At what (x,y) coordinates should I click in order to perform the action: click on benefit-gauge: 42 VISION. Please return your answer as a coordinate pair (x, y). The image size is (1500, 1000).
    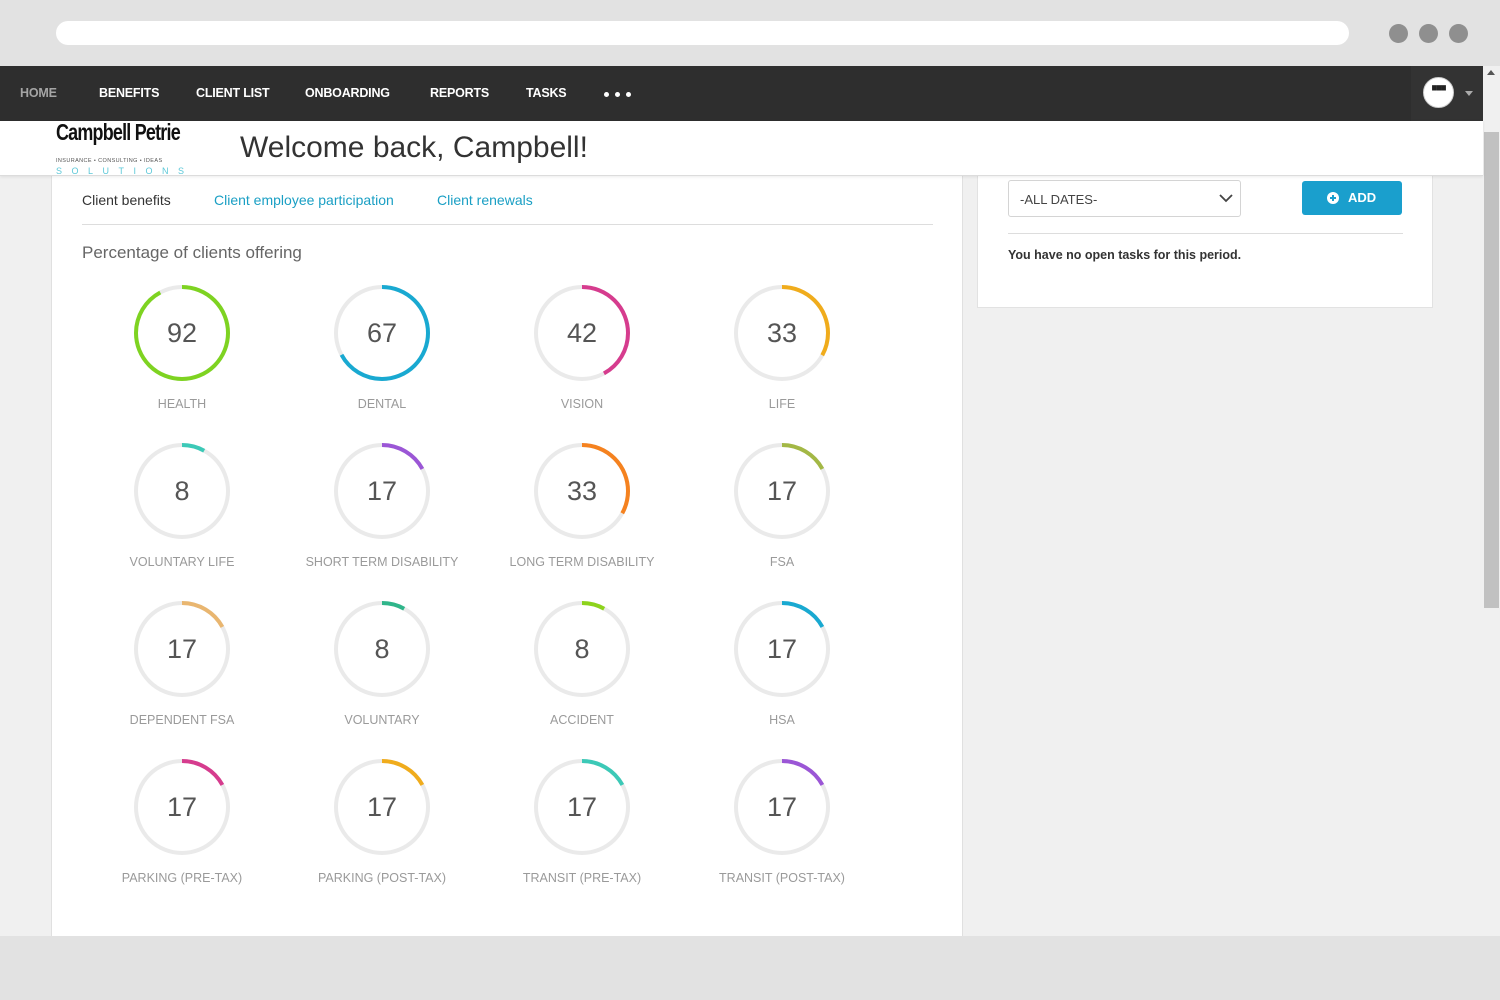
    Looking at the image, I should click on (582, 353).